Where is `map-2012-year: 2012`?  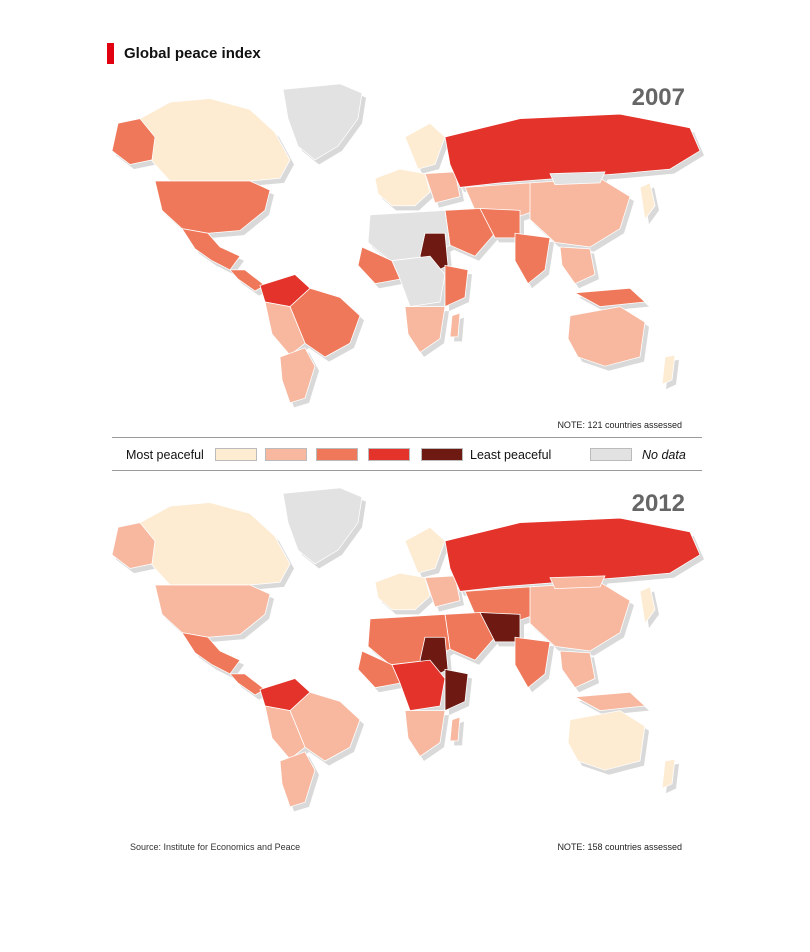
map-2012-year: 2012 is located at coordinates (658, 503).